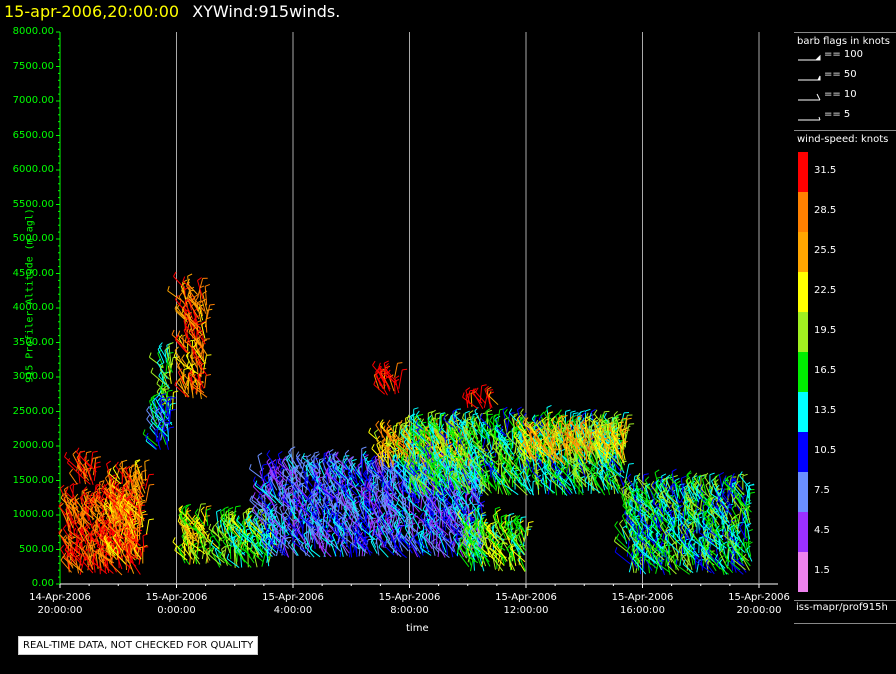 The height and width of the screenshot is (674, 896). Describe the element at coordinates (92, 11) in the screenshot. I see `title-date: 15-apr-2006,20:00:00` at that location.